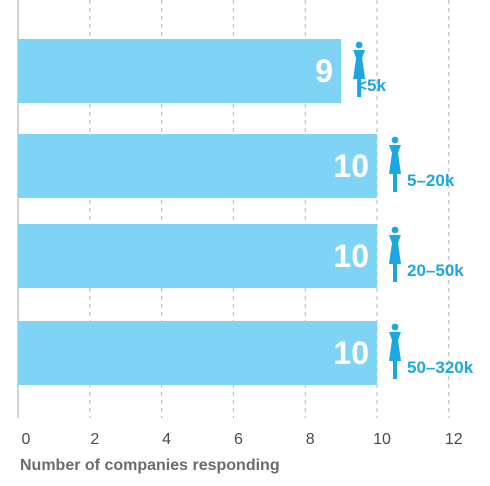  Describe the element at coordinates (435, 270) in the screenshot. I see `category-label: 20–50k` at that location.